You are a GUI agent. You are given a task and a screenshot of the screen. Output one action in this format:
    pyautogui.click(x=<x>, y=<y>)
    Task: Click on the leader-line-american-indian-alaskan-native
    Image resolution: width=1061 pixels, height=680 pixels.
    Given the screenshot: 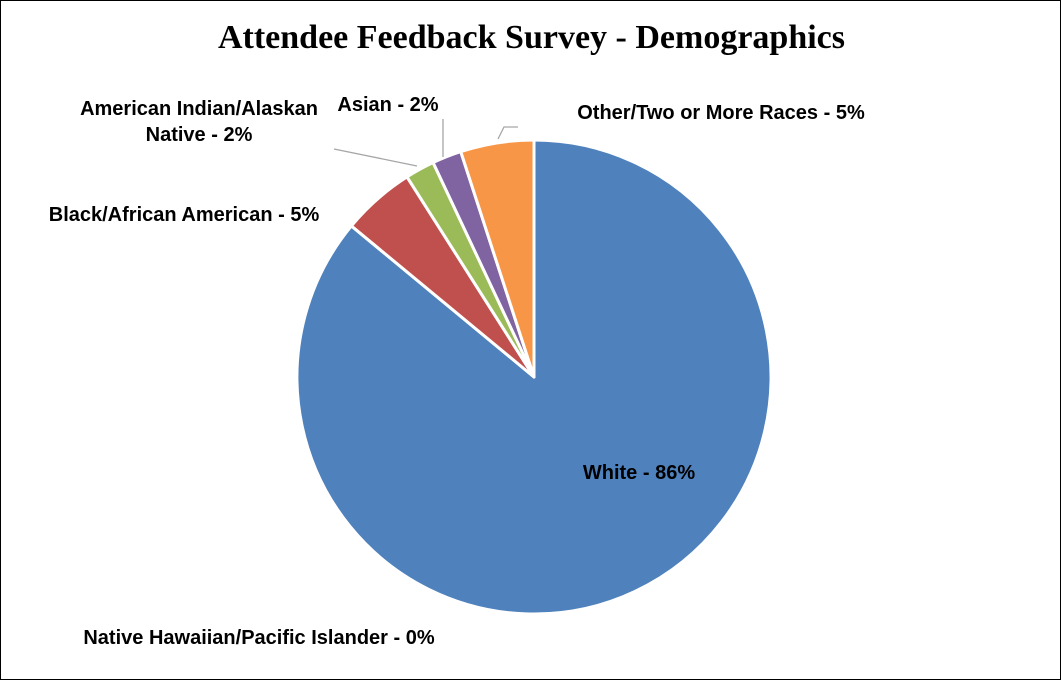 What is the action you would take?
    pyautogui.click(x=375, y=157)
    